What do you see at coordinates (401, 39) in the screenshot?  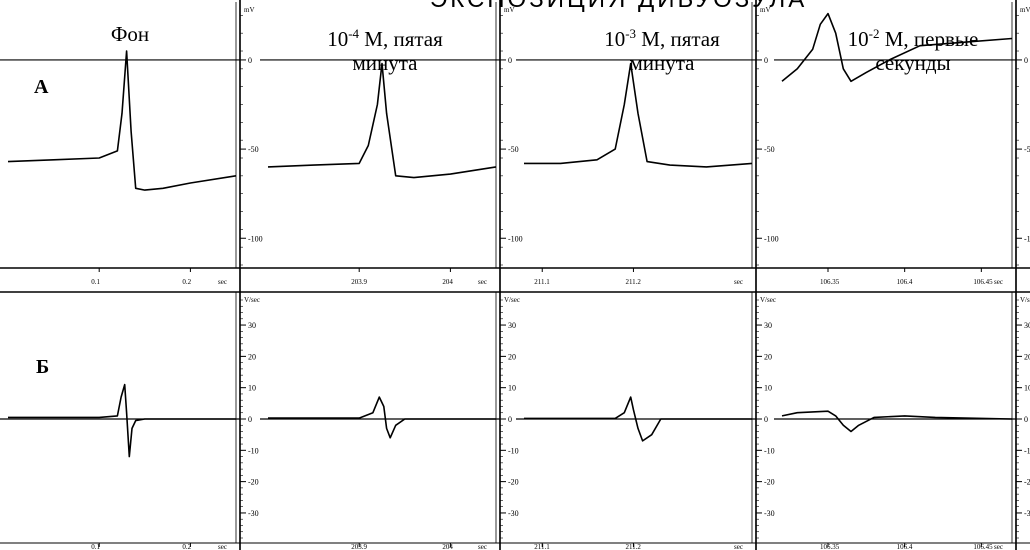 I see `panel-title-2-rest: М, пятая` at bounding box center [401, 39].